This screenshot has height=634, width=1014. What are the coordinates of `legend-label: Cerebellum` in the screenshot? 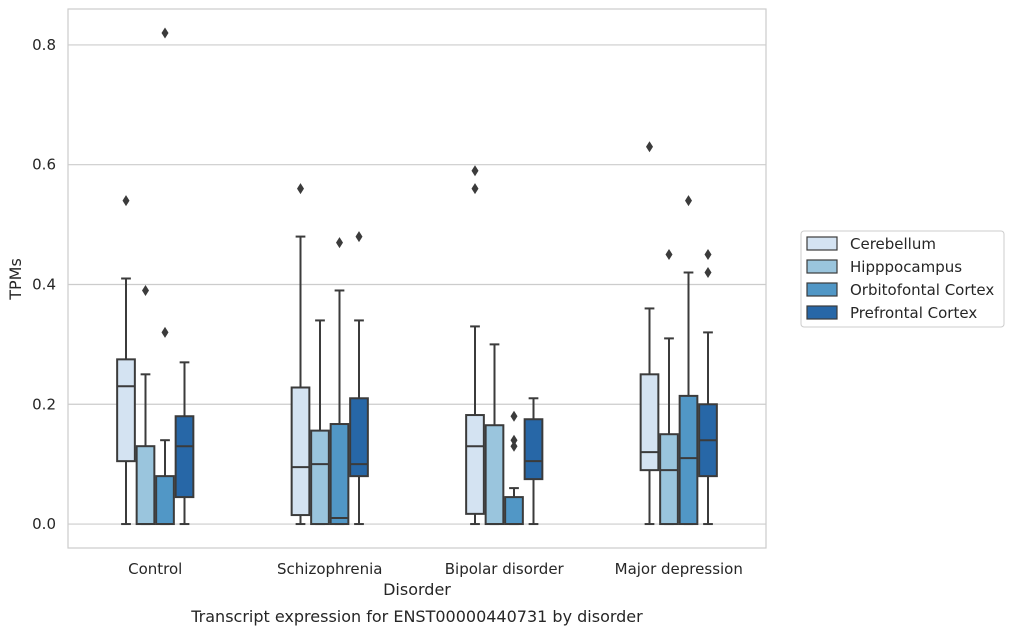 It's located at (893, 244).